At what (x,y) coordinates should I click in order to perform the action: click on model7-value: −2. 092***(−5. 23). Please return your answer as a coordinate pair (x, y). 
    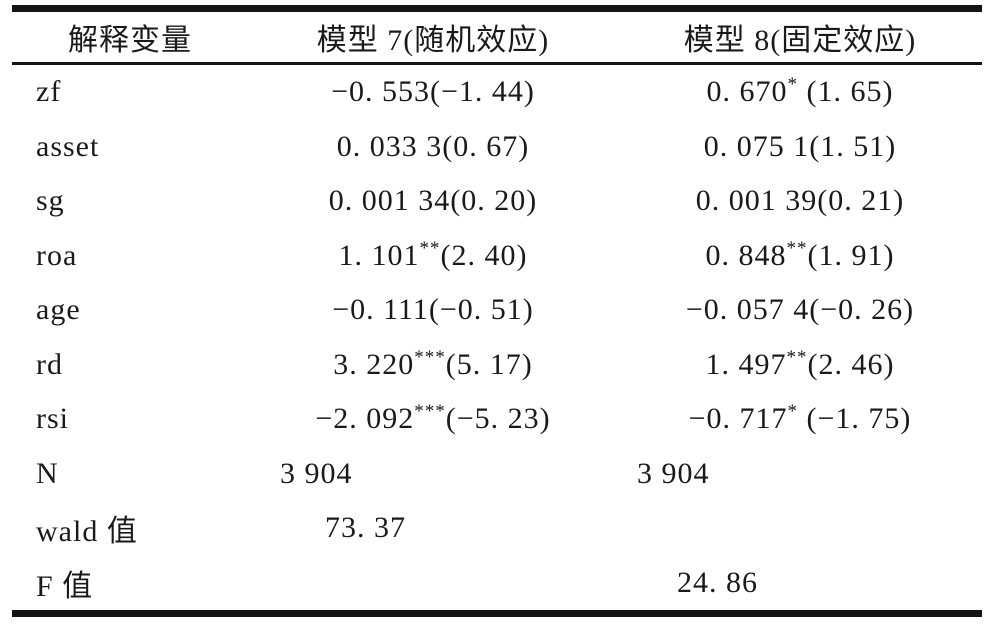
    Looking at the image, I should click on (433, 419).